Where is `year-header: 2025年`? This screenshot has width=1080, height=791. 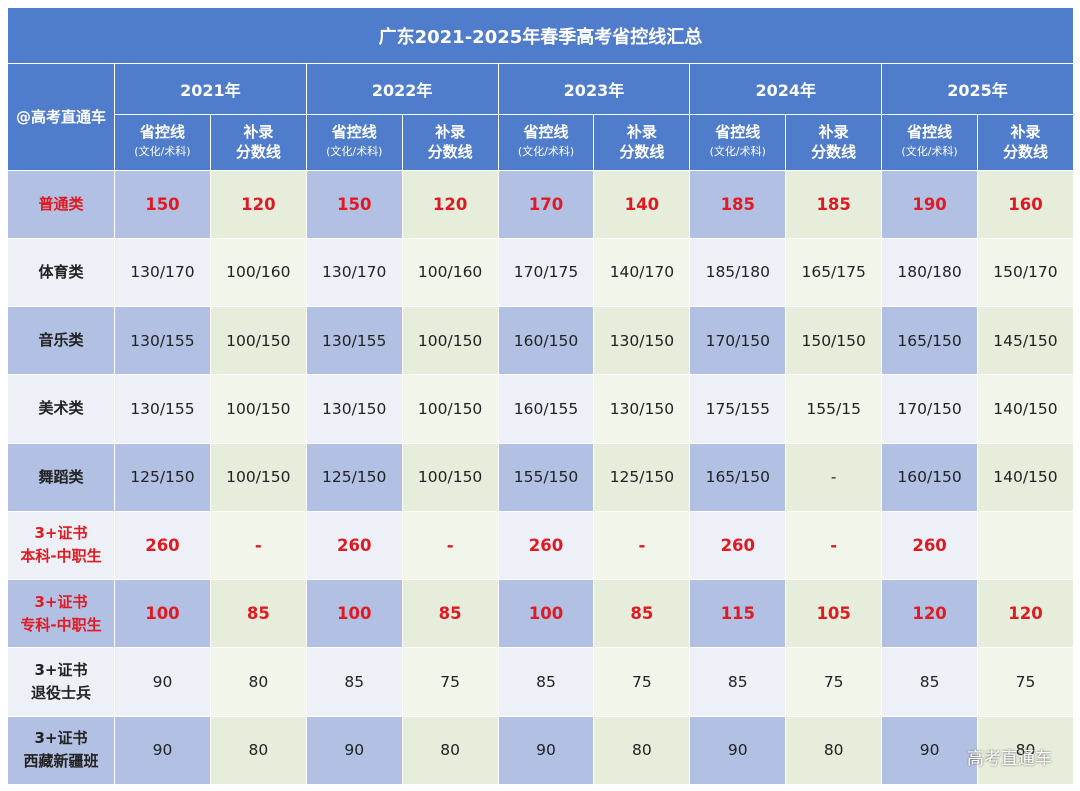
year-header: 2025年 is located at coordinates (977, 89).